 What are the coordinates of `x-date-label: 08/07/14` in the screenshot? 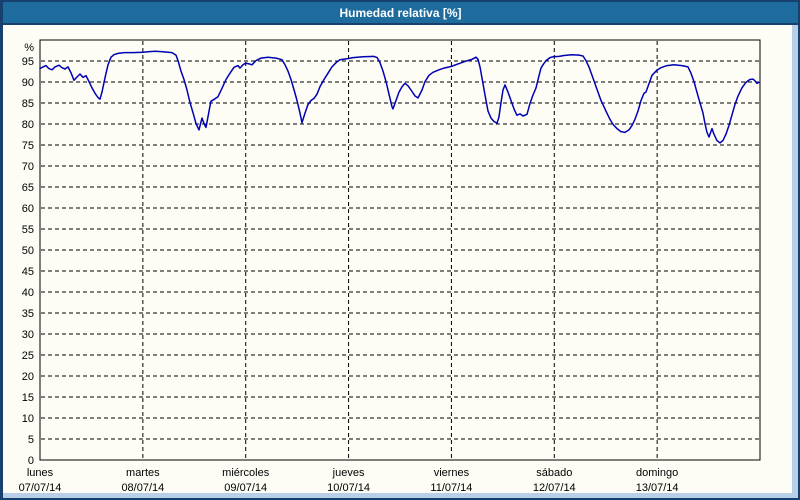 It's located at (142, 487).